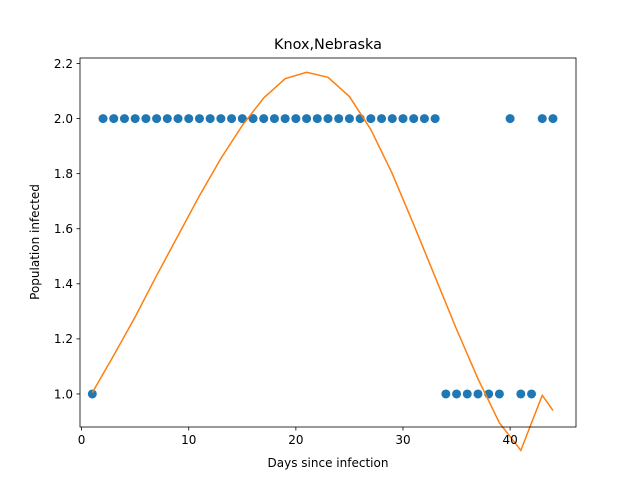 The image size is (640, 480). I want to click on y-axis-title: Population infected, so click(35, 242).